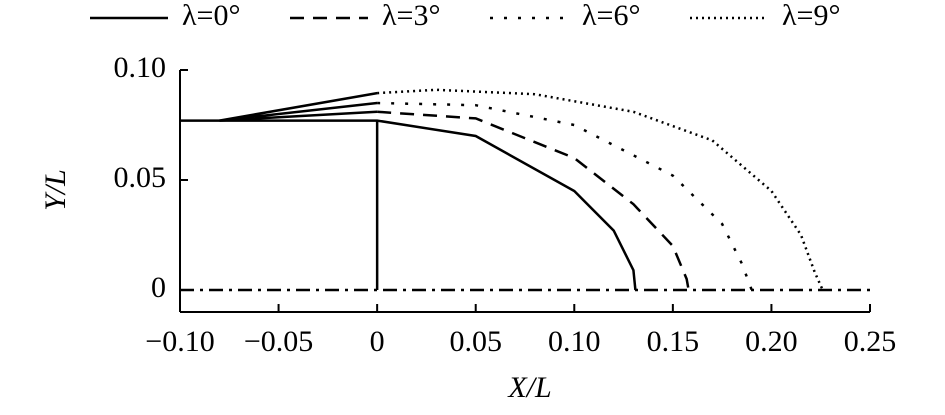 This screenshot has width=945, height=415. What do you see at coordinates (377, 341) in the screenshot?
I see `x-tick-label: 0` at bounding box center [377, 341].